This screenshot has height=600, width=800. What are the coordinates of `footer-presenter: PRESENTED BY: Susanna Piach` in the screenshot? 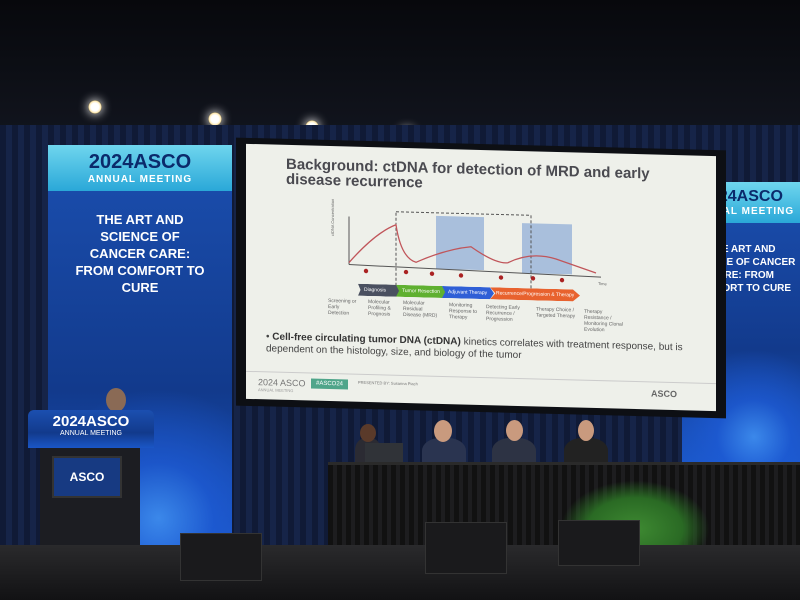 It's located at (388, 383).